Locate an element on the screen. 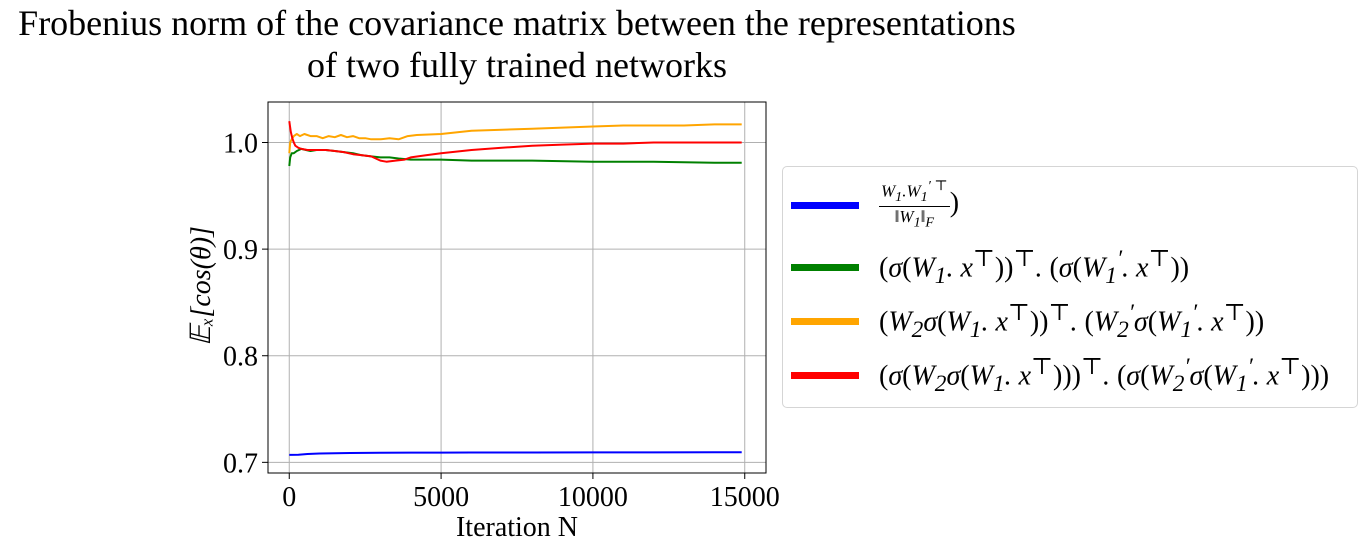 This screenshot has width=1367, height=551. legend-label-4: (σ(W2σ(W1. x⊤)))⊤. (σ(W2′σ(W1′. x⊤))) is located at coordinates (1104, 375).